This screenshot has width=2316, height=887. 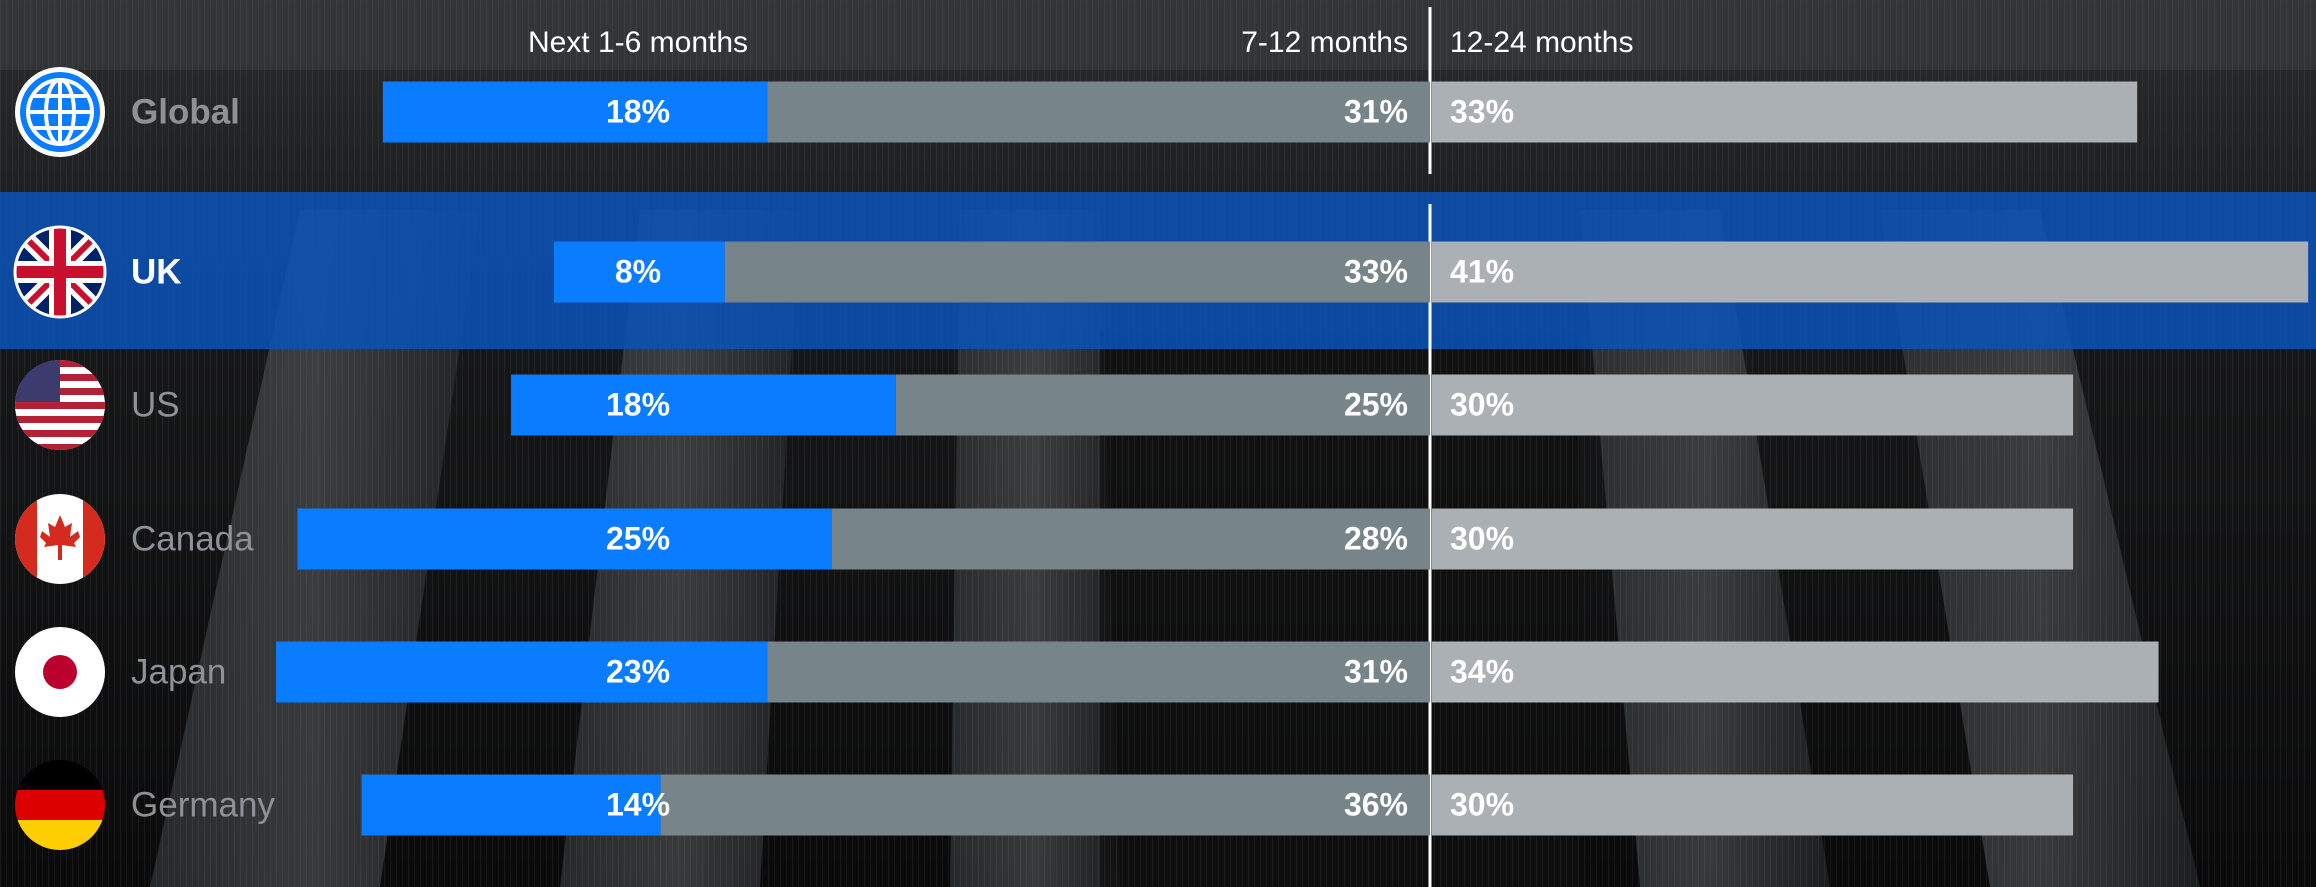 I want to click on value-label: 41%, so click(x=1482, y=271).